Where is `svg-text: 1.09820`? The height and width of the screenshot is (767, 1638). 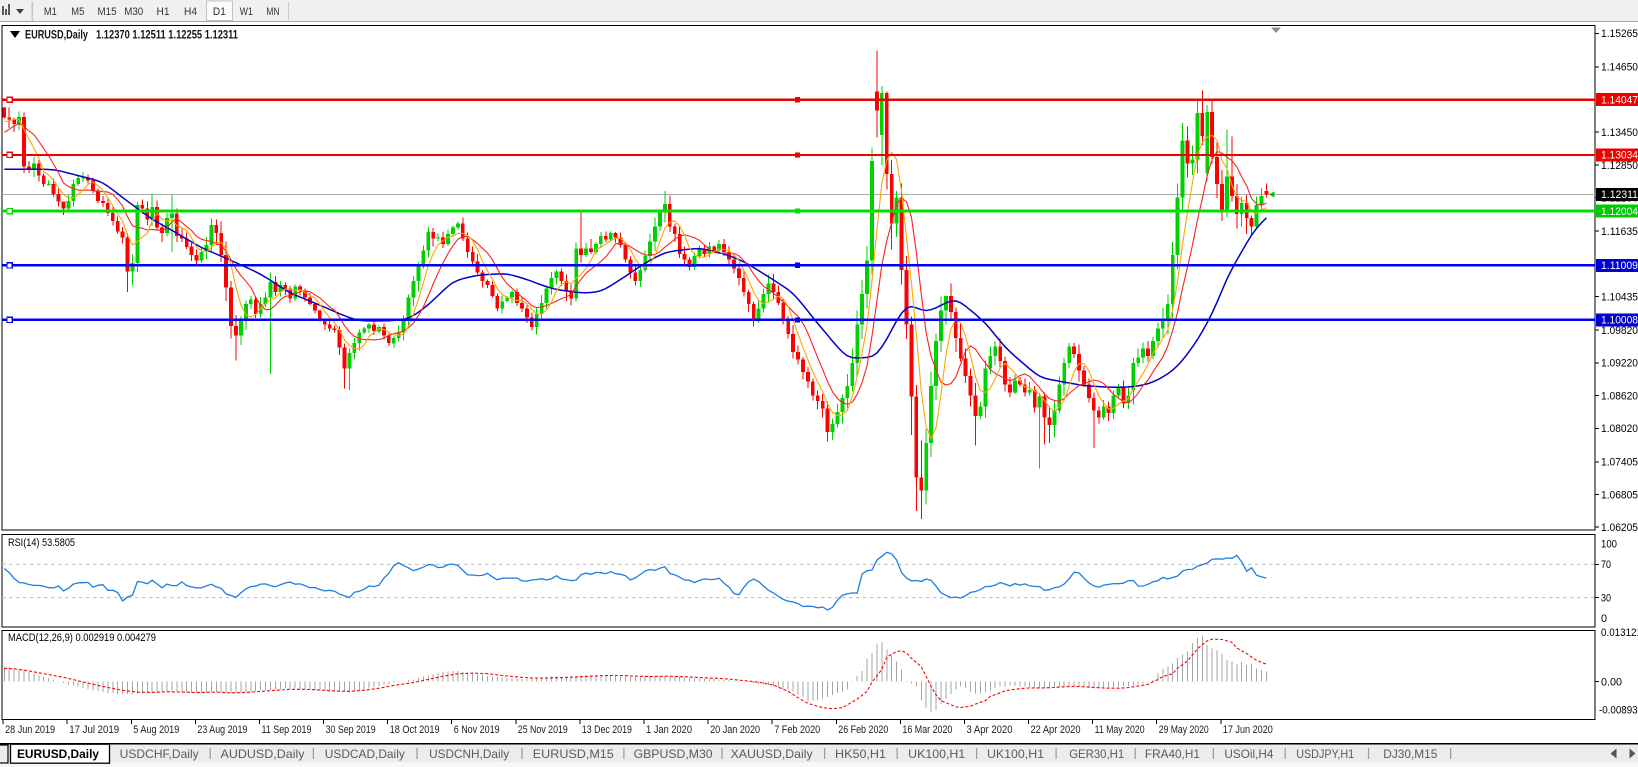 svg-text: 1.09820 is located at coordinates (1619, 331).